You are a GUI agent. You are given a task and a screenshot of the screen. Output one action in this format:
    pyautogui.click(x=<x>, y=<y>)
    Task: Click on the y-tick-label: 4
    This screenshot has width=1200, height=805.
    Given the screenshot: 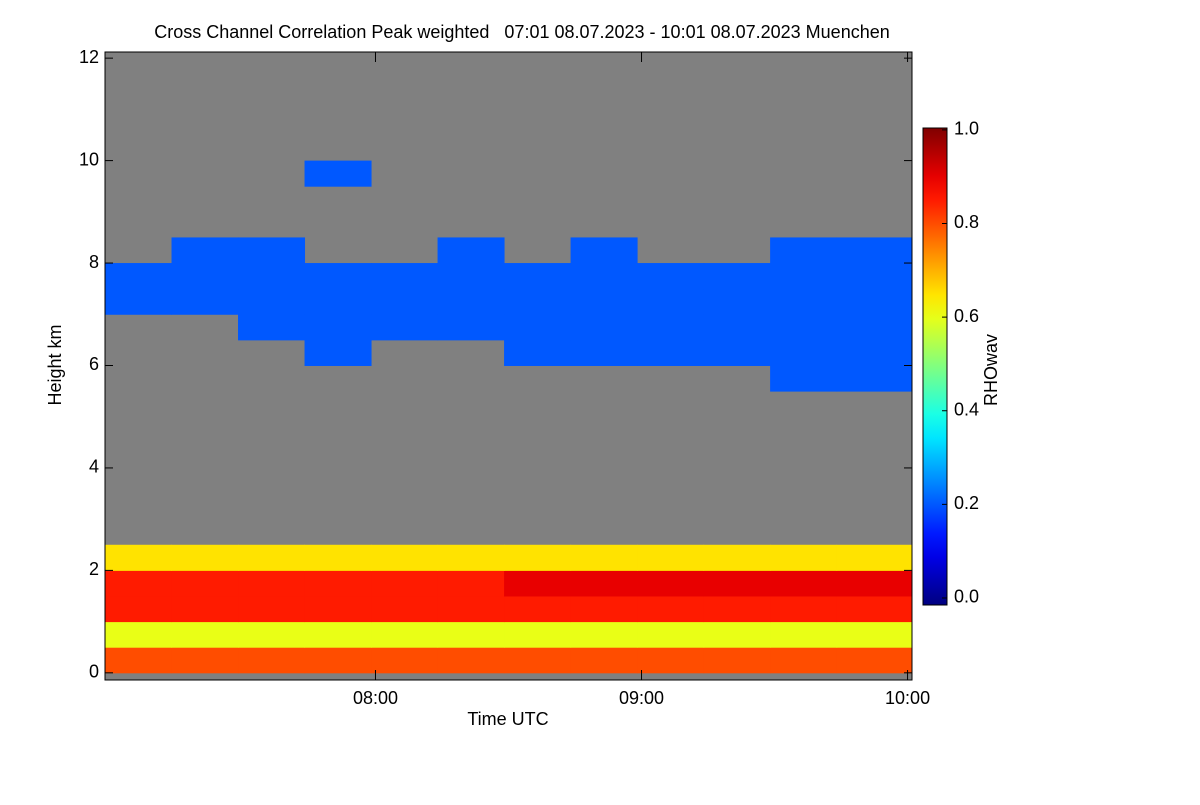 What is the action you would take?
    pyautogui.click(x=94, y=467)
    